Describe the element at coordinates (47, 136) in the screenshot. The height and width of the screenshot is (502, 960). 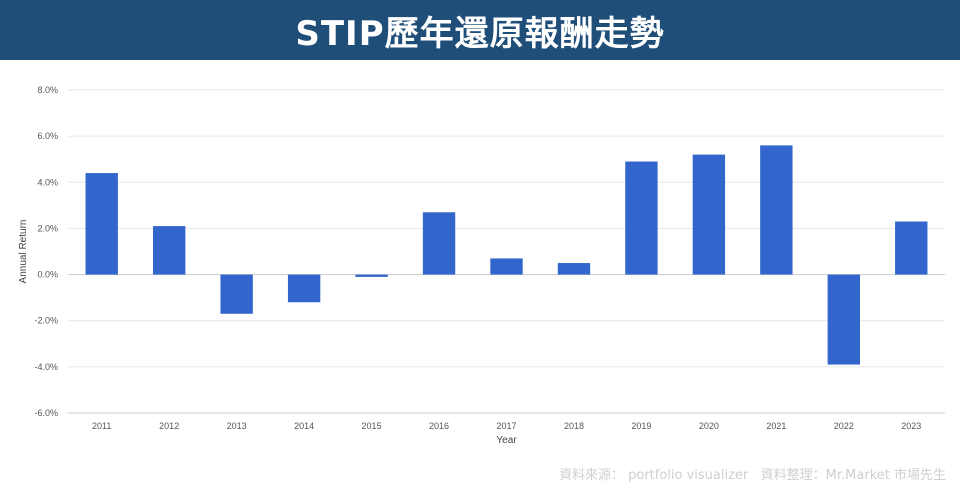
I see `y-tick-label: 6.0%` at that location.